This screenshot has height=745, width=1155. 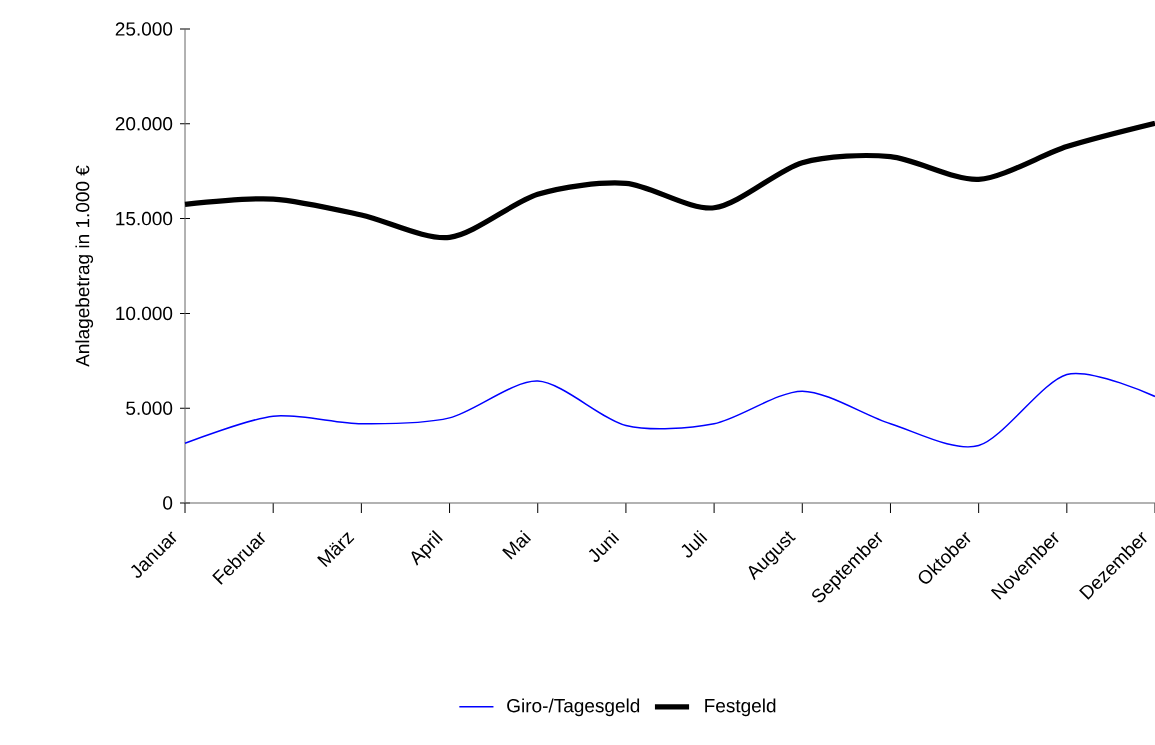 I want to click on y-tick-label: 0, so click(x=168, y=503).